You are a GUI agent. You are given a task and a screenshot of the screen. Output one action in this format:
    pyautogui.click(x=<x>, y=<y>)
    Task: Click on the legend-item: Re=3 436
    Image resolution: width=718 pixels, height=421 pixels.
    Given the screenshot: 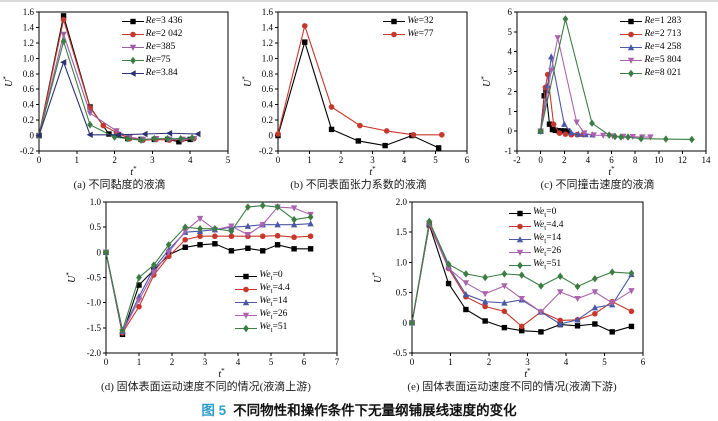 What is the action you would take?
    pyautogui.click(x=152, y=21)
    